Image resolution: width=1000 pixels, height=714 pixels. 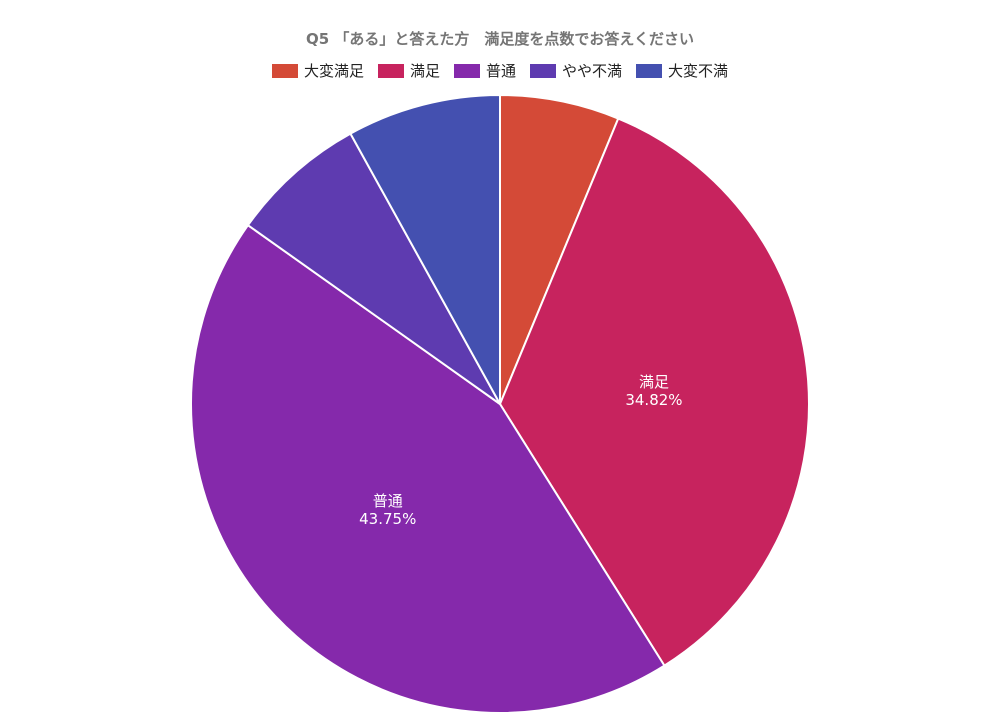 I want to click on legend: 大変満足 満足 普通 やや不満 大変不満, so click(x=500, y=70).